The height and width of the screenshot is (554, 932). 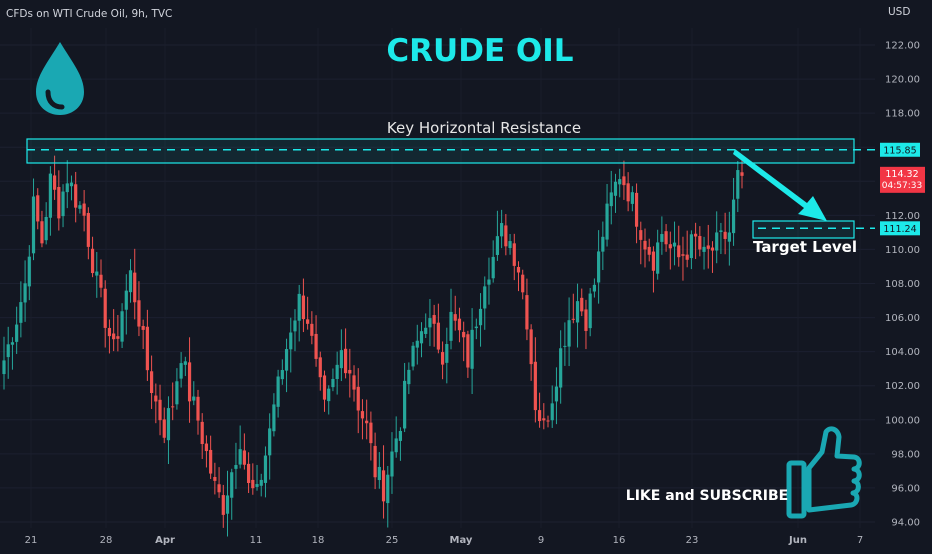 I want to click on time-tick-label: 7, so click(x=860, y=540).